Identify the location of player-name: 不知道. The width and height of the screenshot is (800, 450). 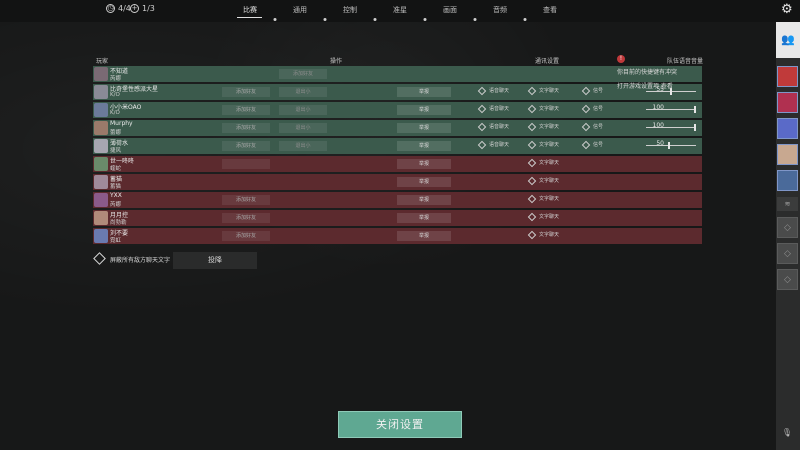
(119, 71).